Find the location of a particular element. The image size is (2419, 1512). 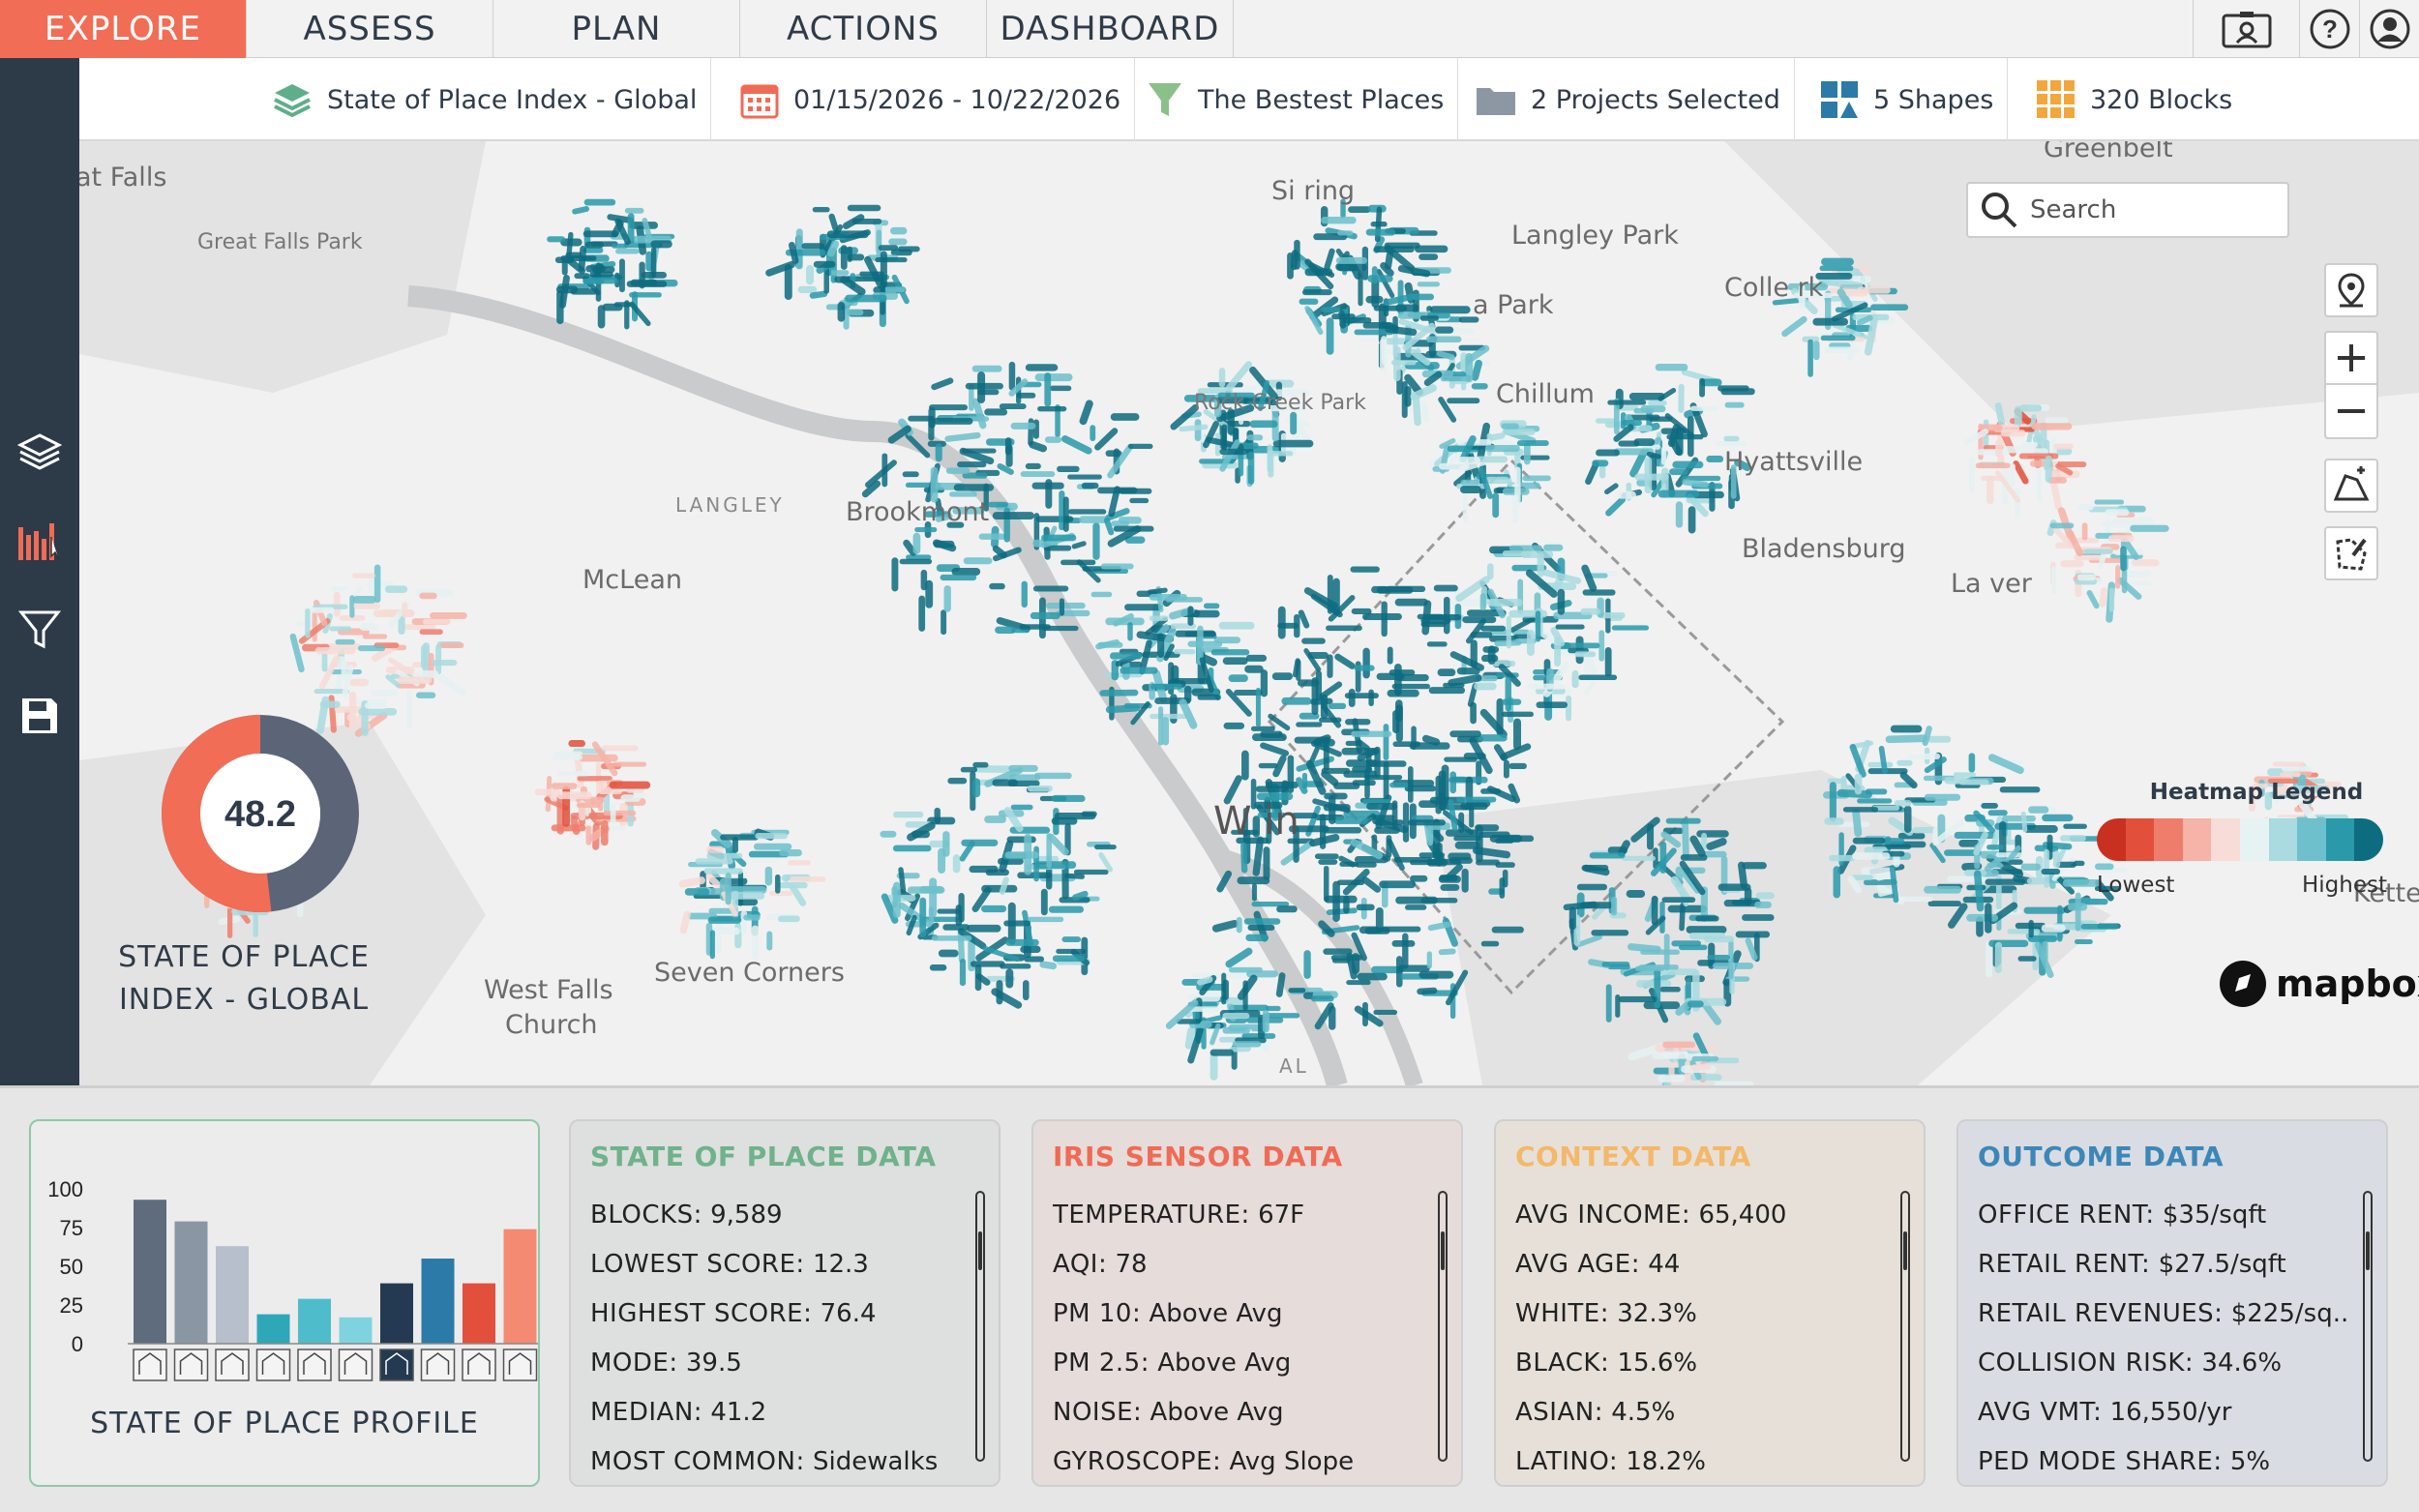

index-label: State of Place Index - Global is located at coordinates (512, 99).